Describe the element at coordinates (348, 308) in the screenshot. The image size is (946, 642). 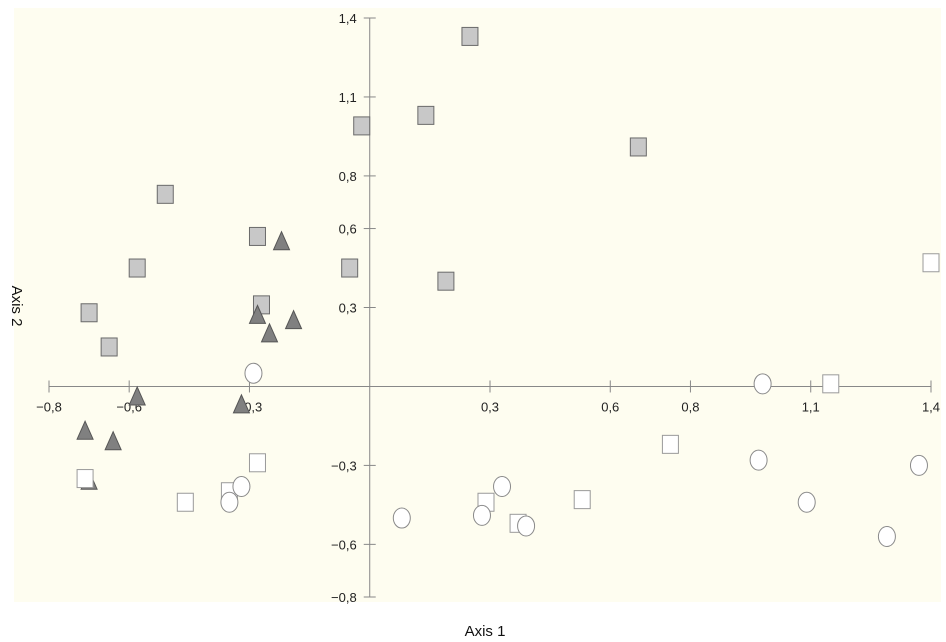
I see `y-tick-label: 0,3` at that location.